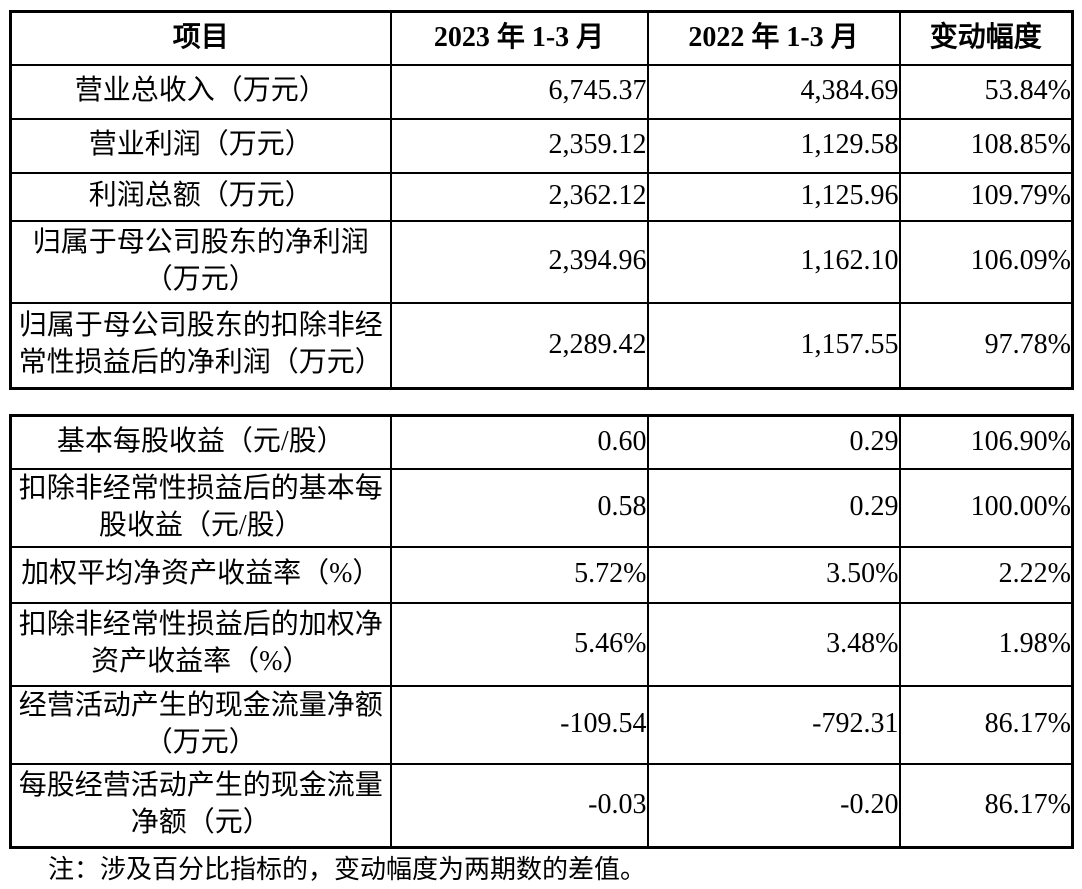 The height and width of the screenshot is (889, 1082). What do you see at coordinates (519, 38) in the screenshot?
I see `header-2023: 2023 年 1-3 月` at bounding box center [519, 38].